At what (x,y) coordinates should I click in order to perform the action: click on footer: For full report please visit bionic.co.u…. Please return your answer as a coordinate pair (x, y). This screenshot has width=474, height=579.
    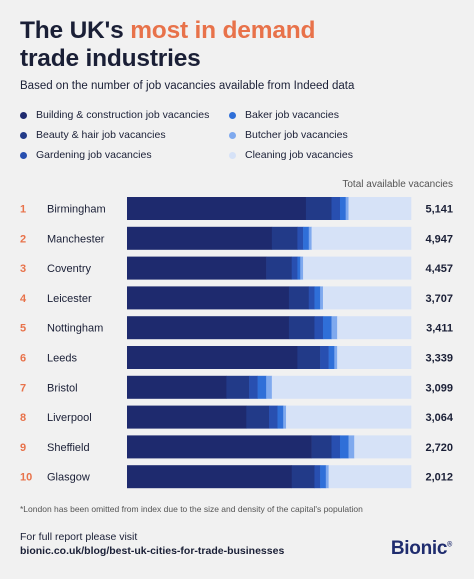
    Looking at the image, I should click on (152, 544).